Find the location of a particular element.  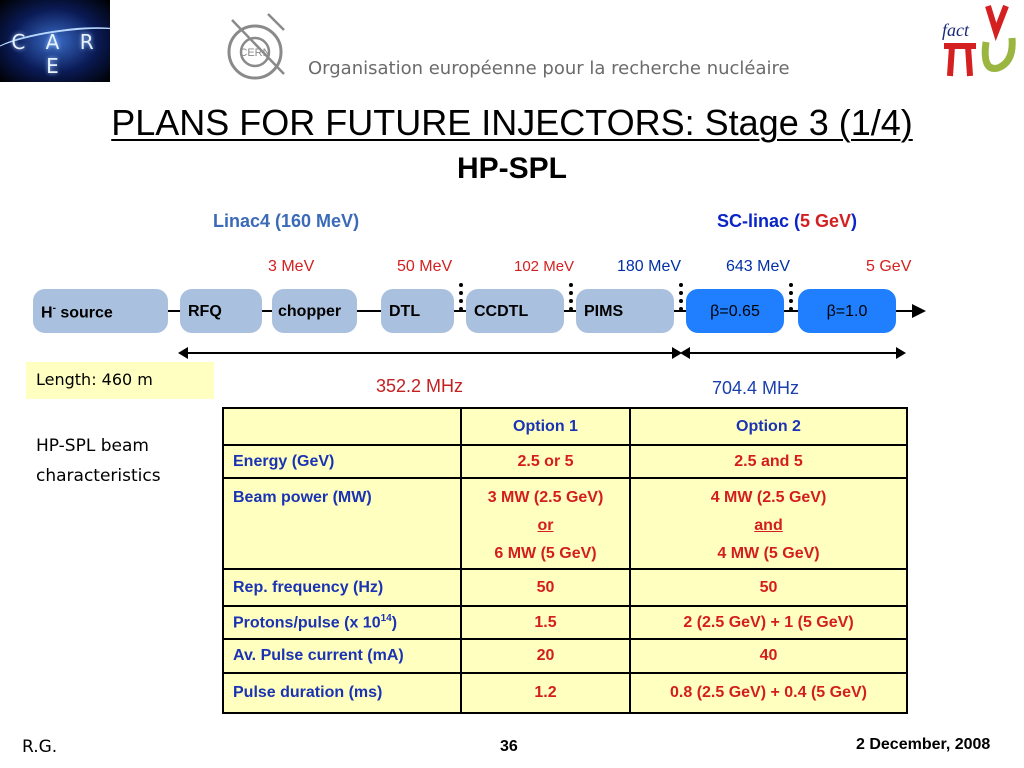

footer-author: R.G. is located at coordinates (40, 747).